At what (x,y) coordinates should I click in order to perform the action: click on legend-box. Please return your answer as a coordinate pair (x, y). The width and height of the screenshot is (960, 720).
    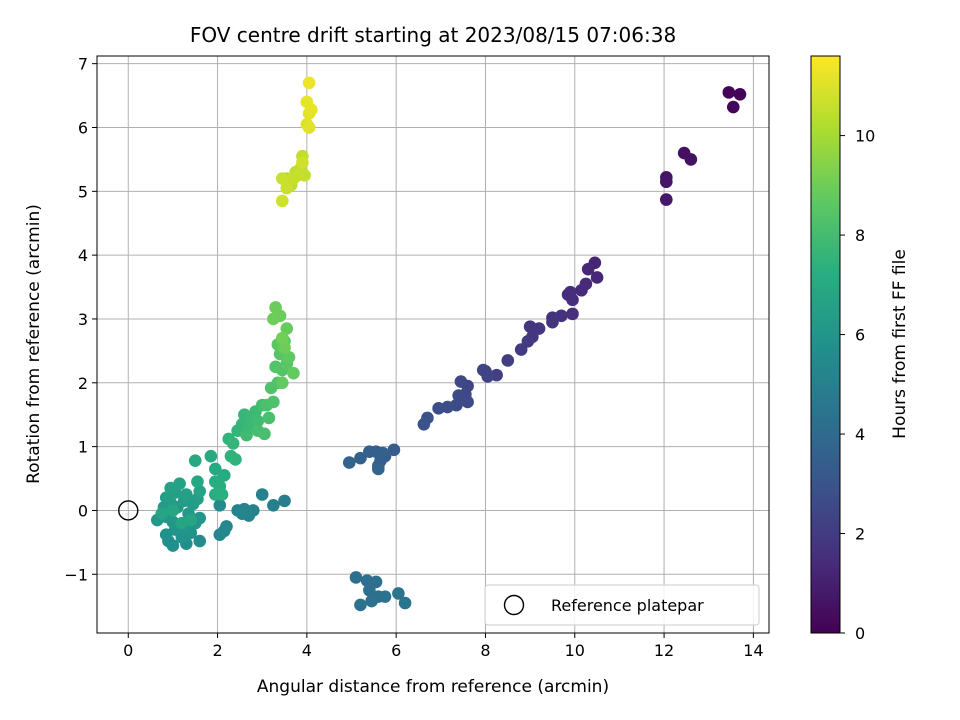
    Looking at the image, I should click on (622, 605).